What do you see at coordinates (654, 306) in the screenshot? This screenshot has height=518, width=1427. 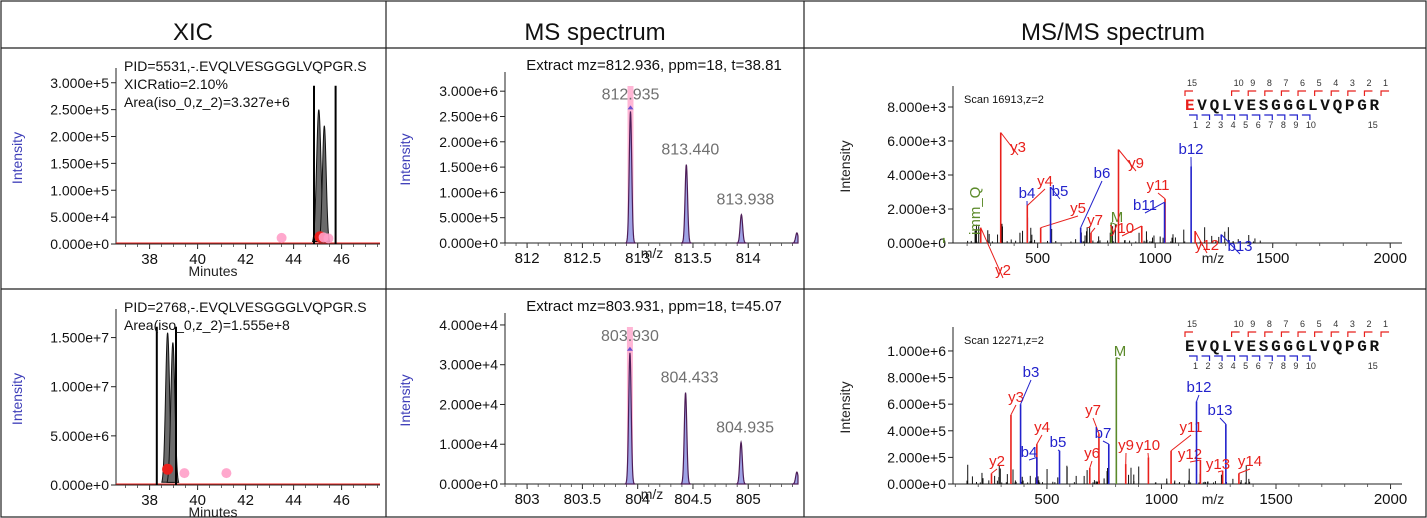 I see `ms-title: Extract mz=803.931, ppm=18, t=45.07` at bounding box center [654, 306].